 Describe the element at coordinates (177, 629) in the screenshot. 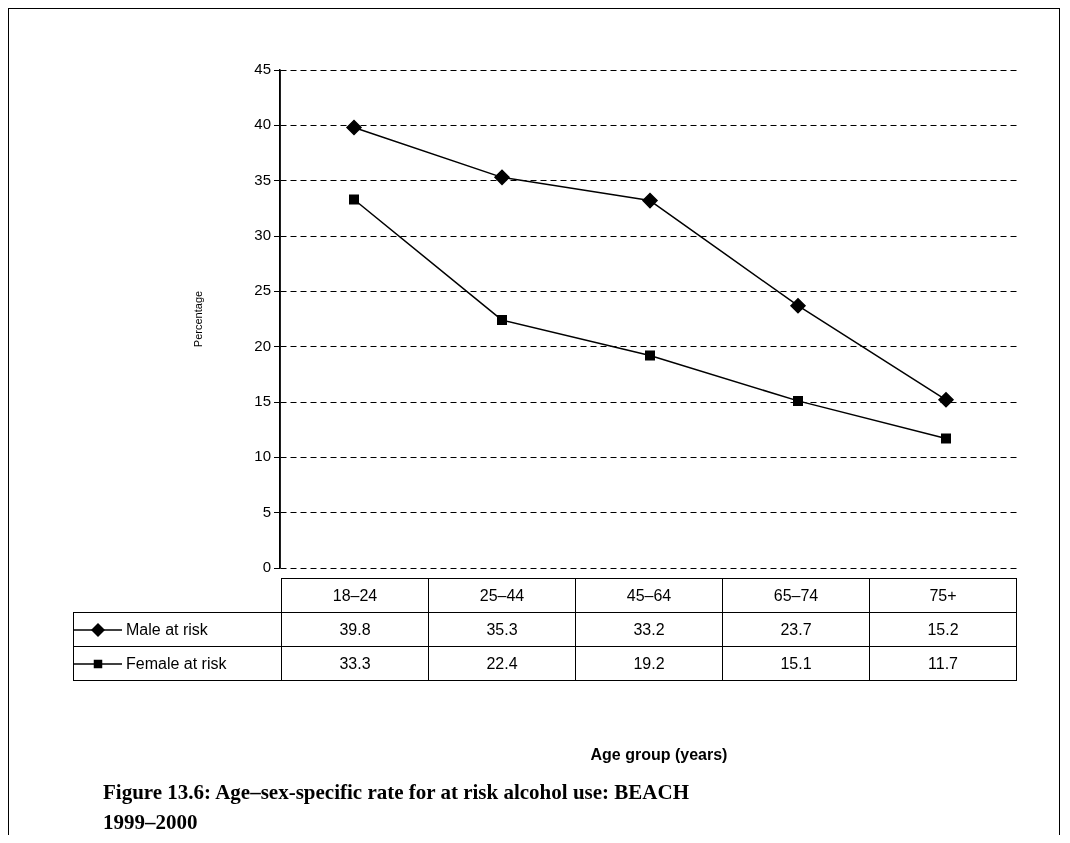

I see `legend-label: Male at risk` at that location.